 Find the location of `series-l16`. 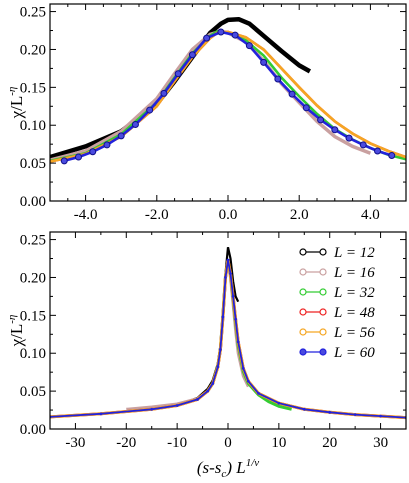

series-l16 is located at coordinates (188, 336).